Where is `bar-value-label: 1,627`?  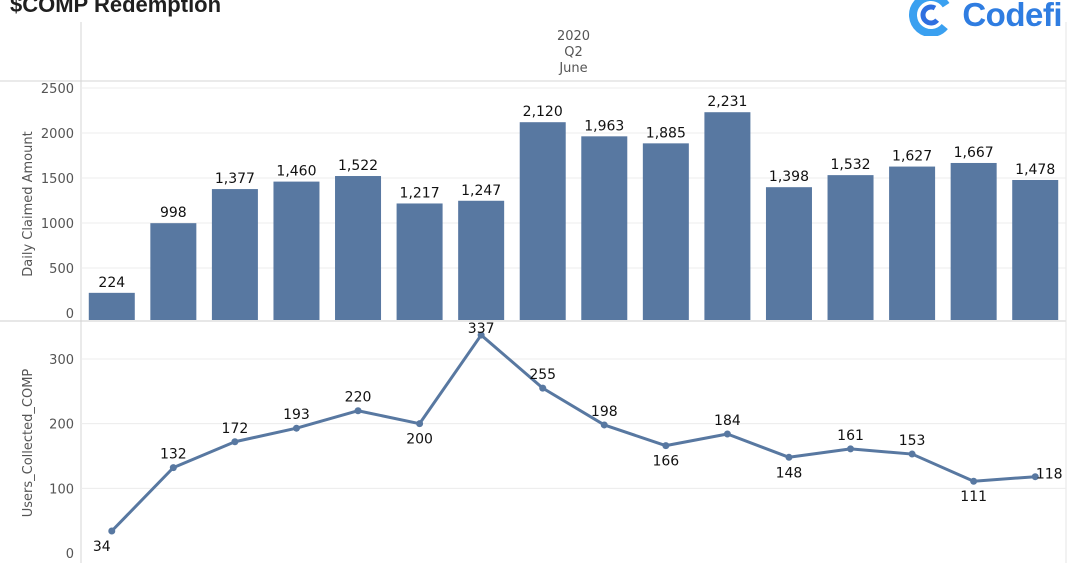
bar-value-label: 1,627 is located at coordinates (912, 157).